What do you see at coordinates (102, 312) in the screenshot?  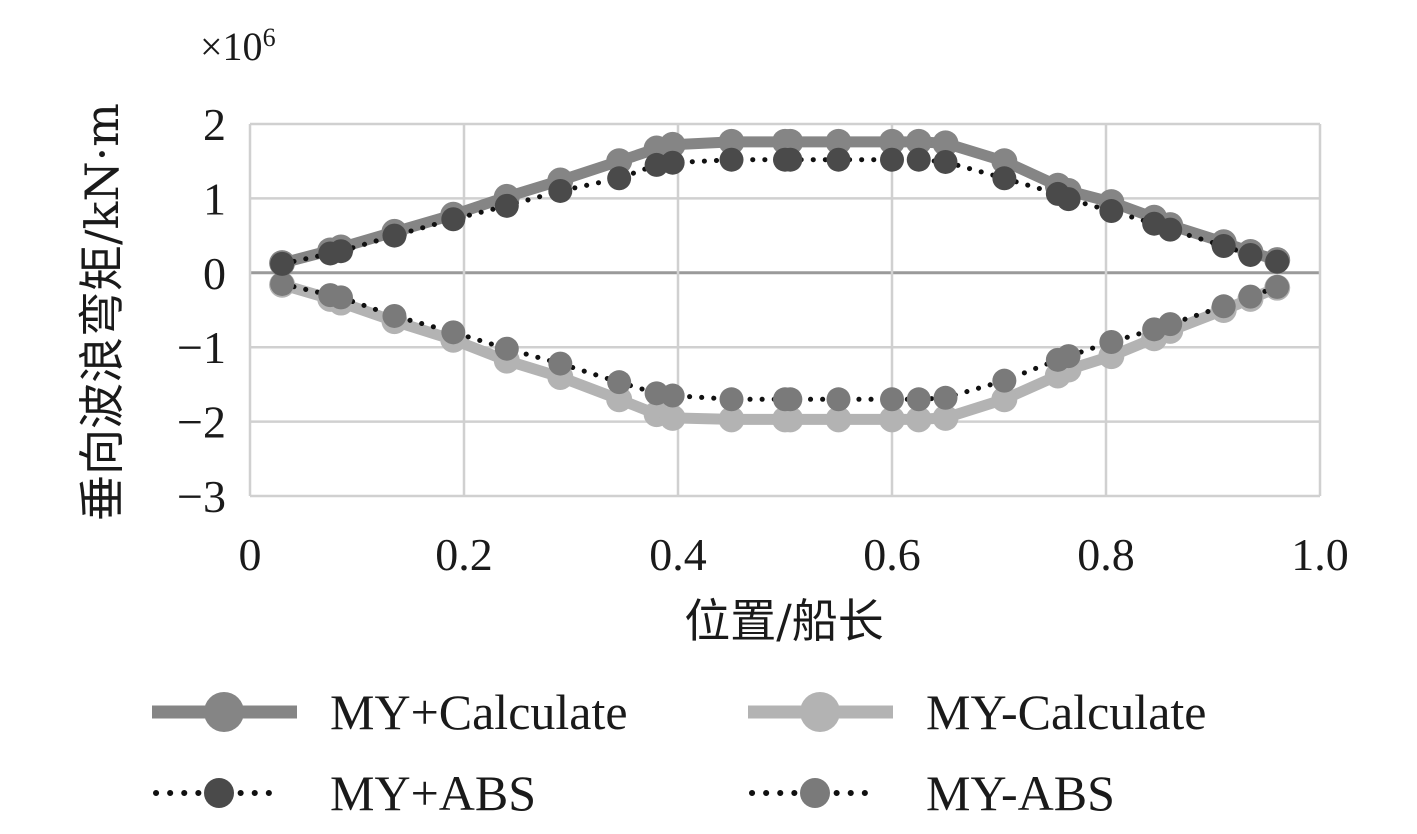 I see `y-axis-title: 垂向波浪弯矩/kN·m` at bounding box center [102, 312].